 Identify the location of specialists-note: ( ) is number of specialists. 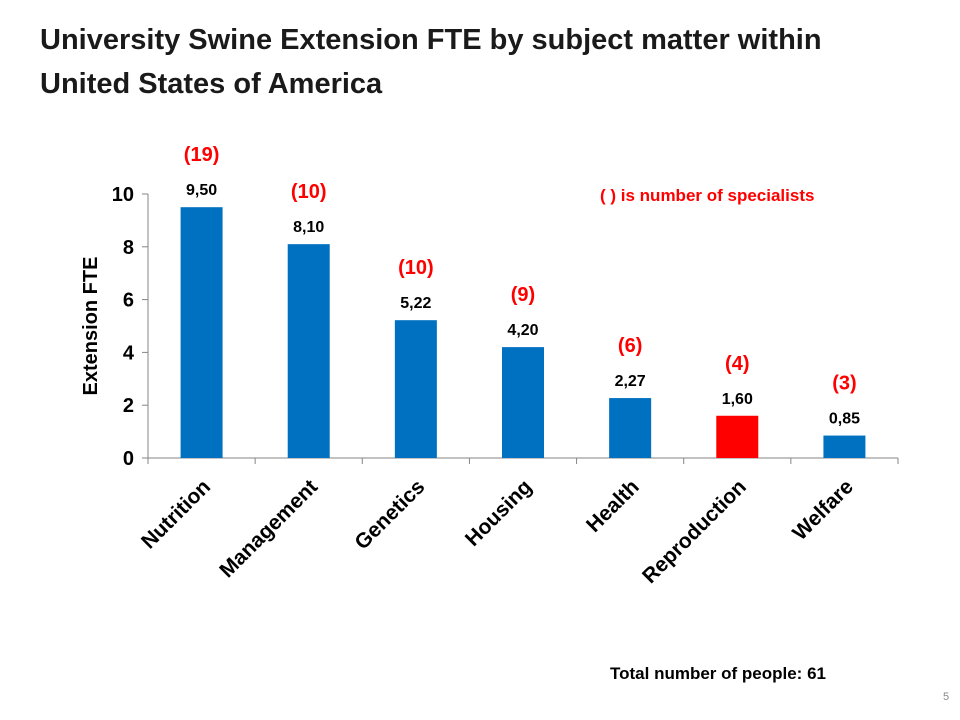
(707, 195).